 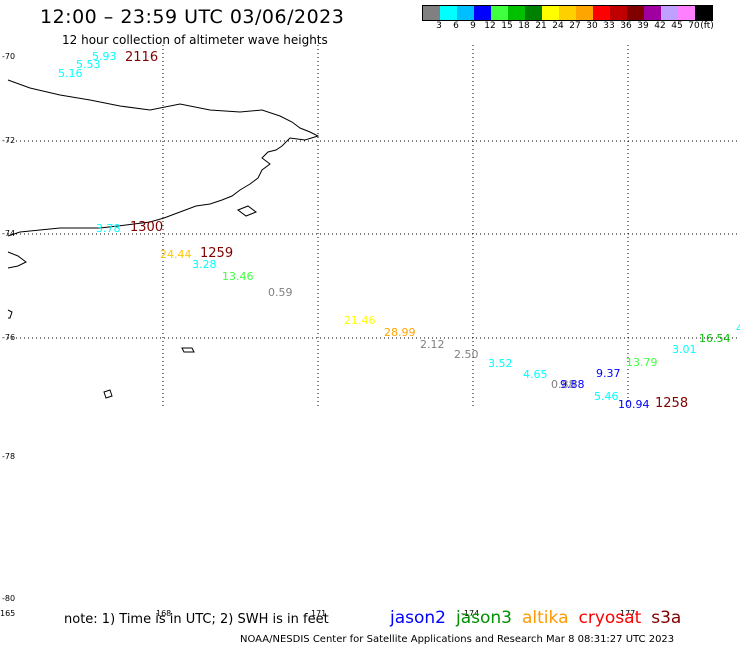 I want to click on wave-height-label: 0.88, so click(x=563, y=384).